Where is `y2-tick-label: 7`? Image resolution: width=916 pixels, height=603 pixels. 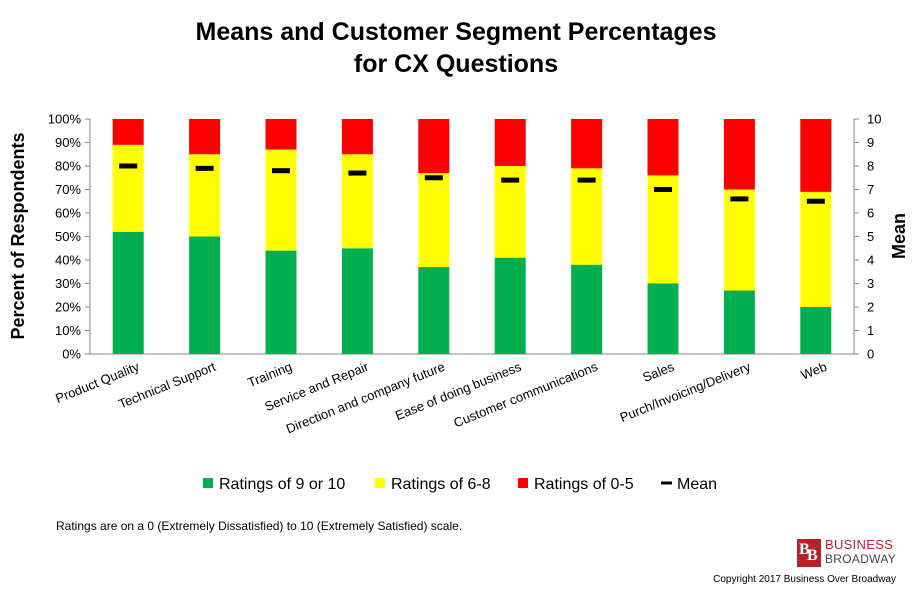 y2-tick-label: 7 is located at coordinates (870, 189).